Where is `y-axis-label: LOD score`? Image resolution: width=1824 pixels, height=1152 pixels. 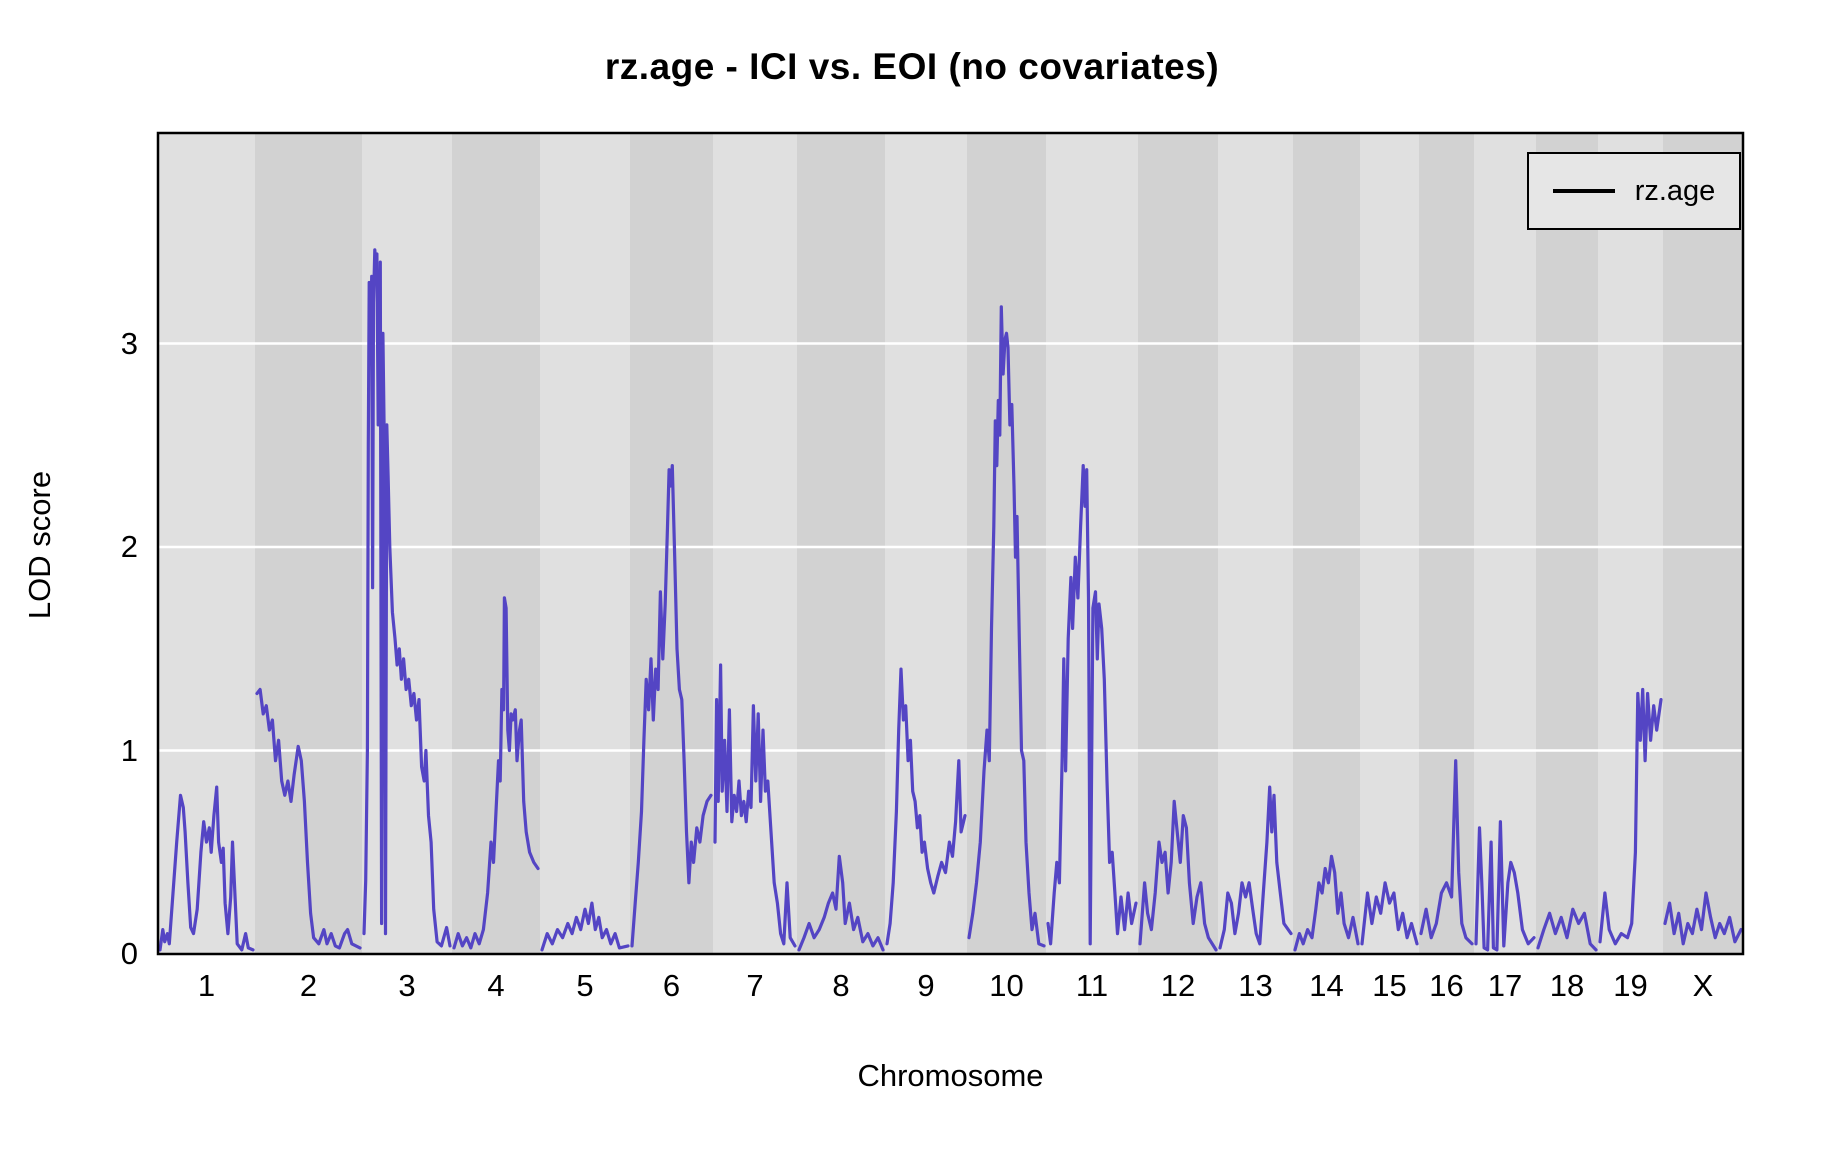
y-axis-label: LOD score is located at coordinates (39, 545).